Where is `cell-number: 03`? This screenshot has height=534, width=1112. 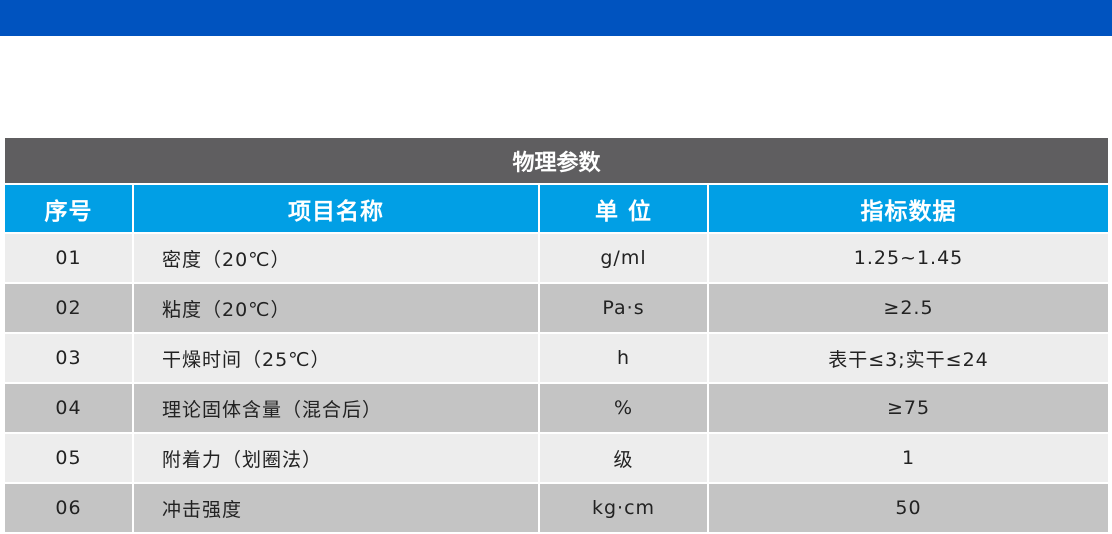 cell-number: 03 is located at coordinates (68, 358).